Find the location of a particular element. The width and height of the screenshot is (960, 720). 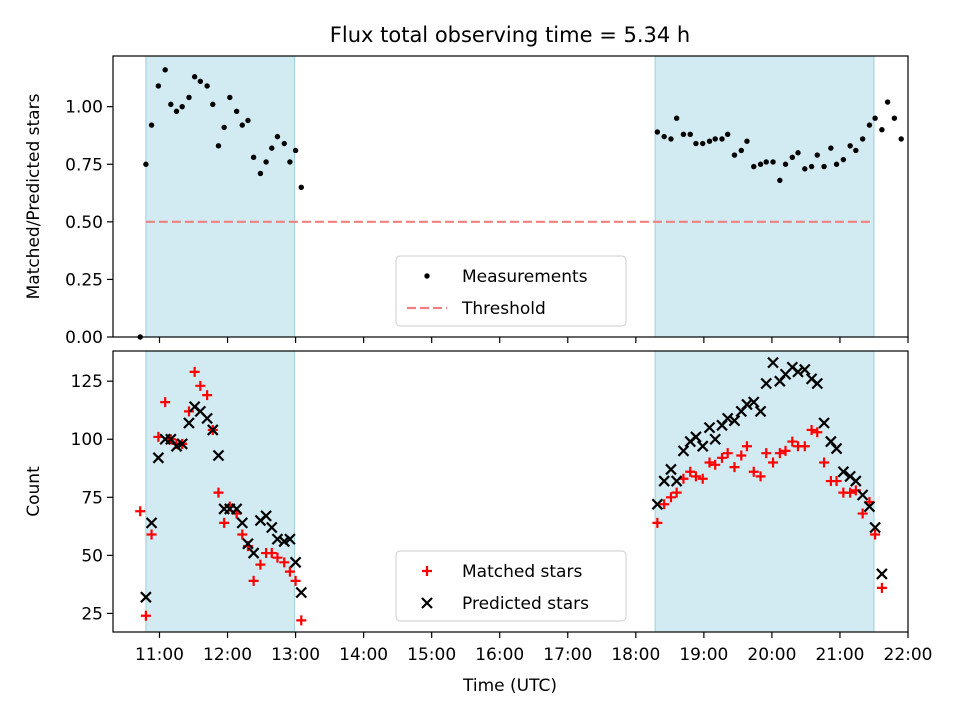

x-tick-label: 21:00 is located at coordinates (839, 655).